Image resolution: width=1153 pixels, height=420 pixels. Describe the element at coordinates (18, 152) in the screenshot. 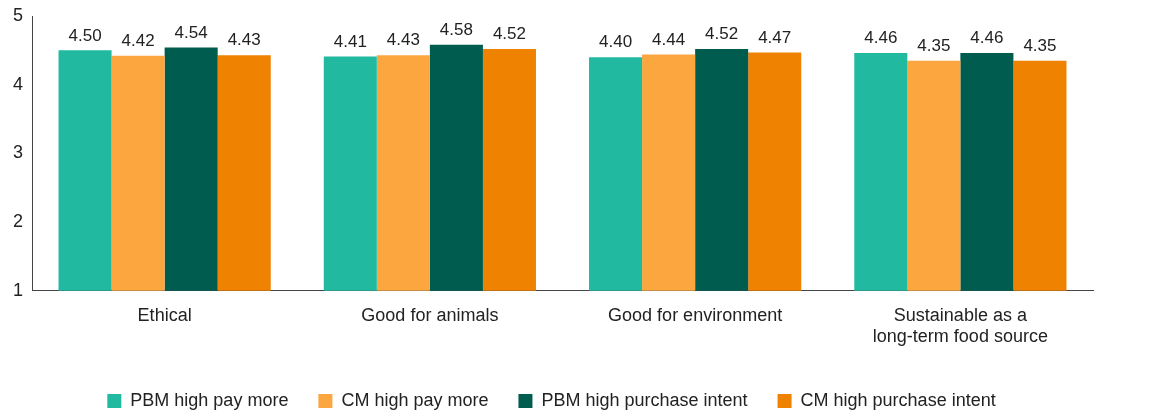

I see `y-tick-label: 3` at that location.